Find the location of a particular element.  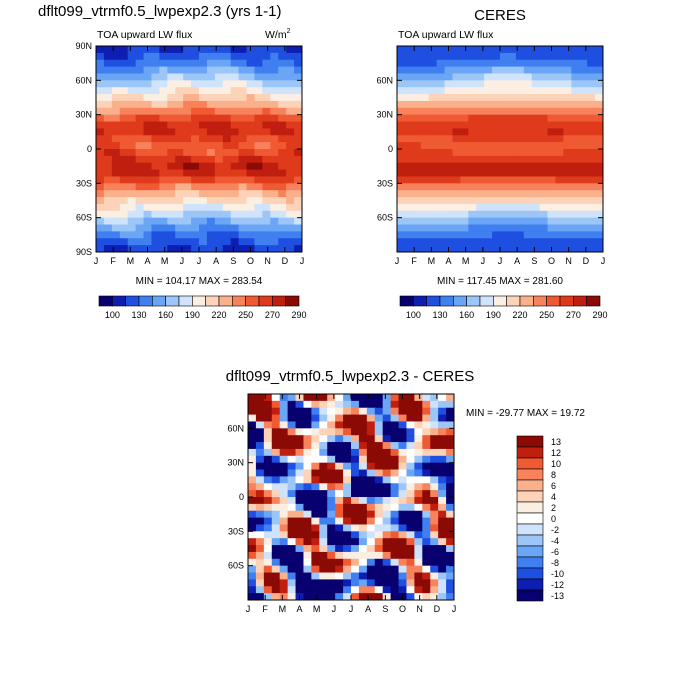

colorbar-label: 250 is located at coordinates (245, 315).